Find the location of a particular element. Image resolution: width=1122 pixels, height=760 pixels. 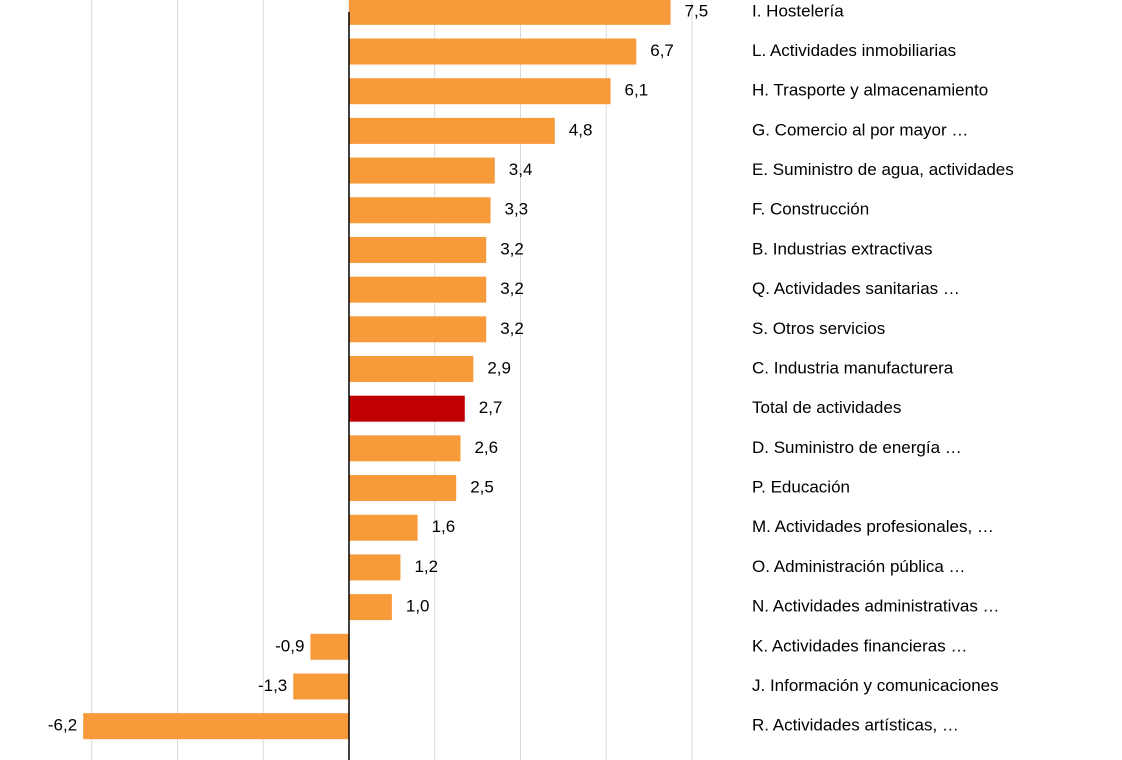

category-label: L. Actividades inmobiliarias is located at coordinates (854, 50).